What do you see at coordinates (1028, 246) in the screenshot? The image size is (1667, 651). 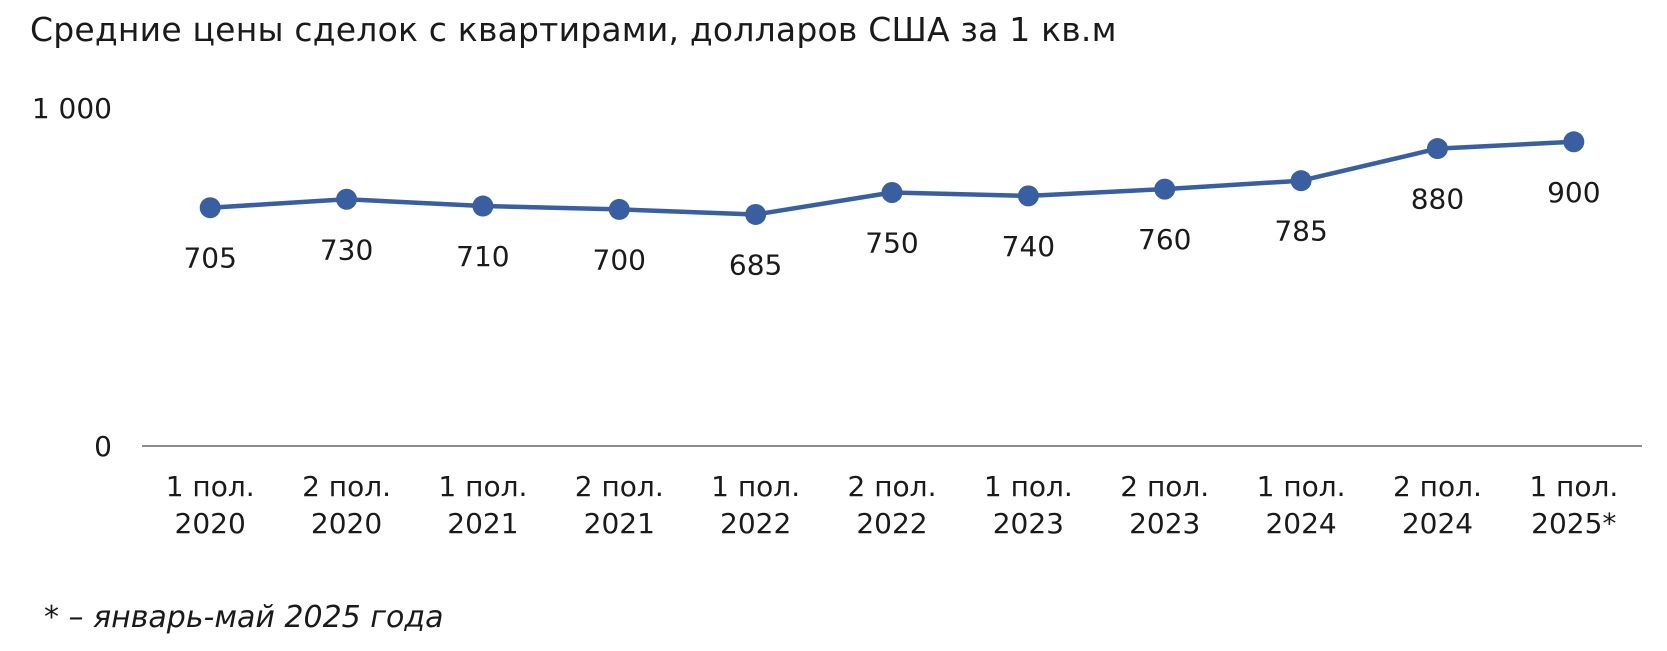 I see `data-label: 740` at bounding box center [1028, 246].